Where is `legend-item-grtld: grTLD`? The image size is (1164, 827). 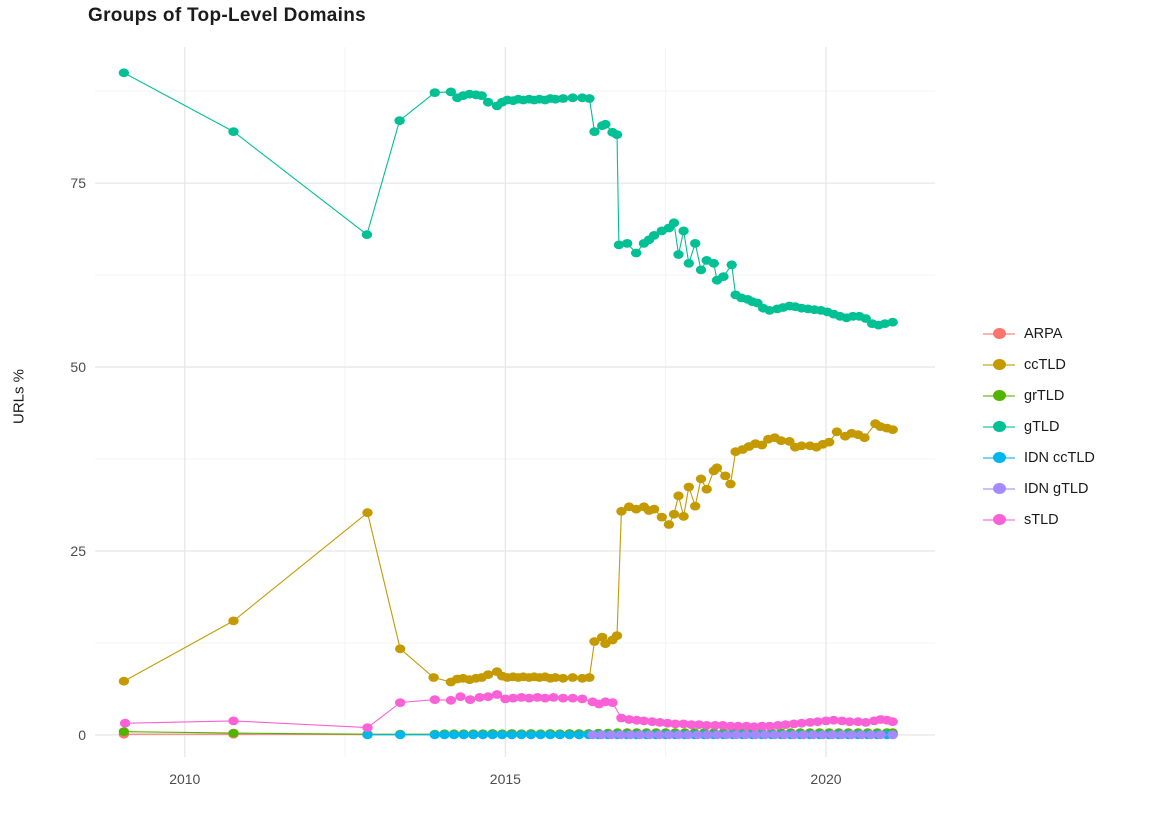 legend-item-grtld: grTLD is located at coordinates (1039, 396).